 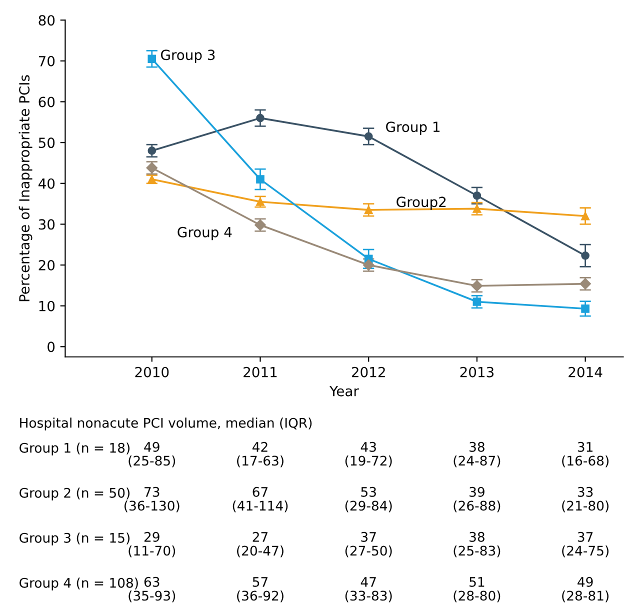 What do you see at coordinates (260, 545) in the screenshot?
I see `text: 27 (20-47)` at bounding box center [260, 545].